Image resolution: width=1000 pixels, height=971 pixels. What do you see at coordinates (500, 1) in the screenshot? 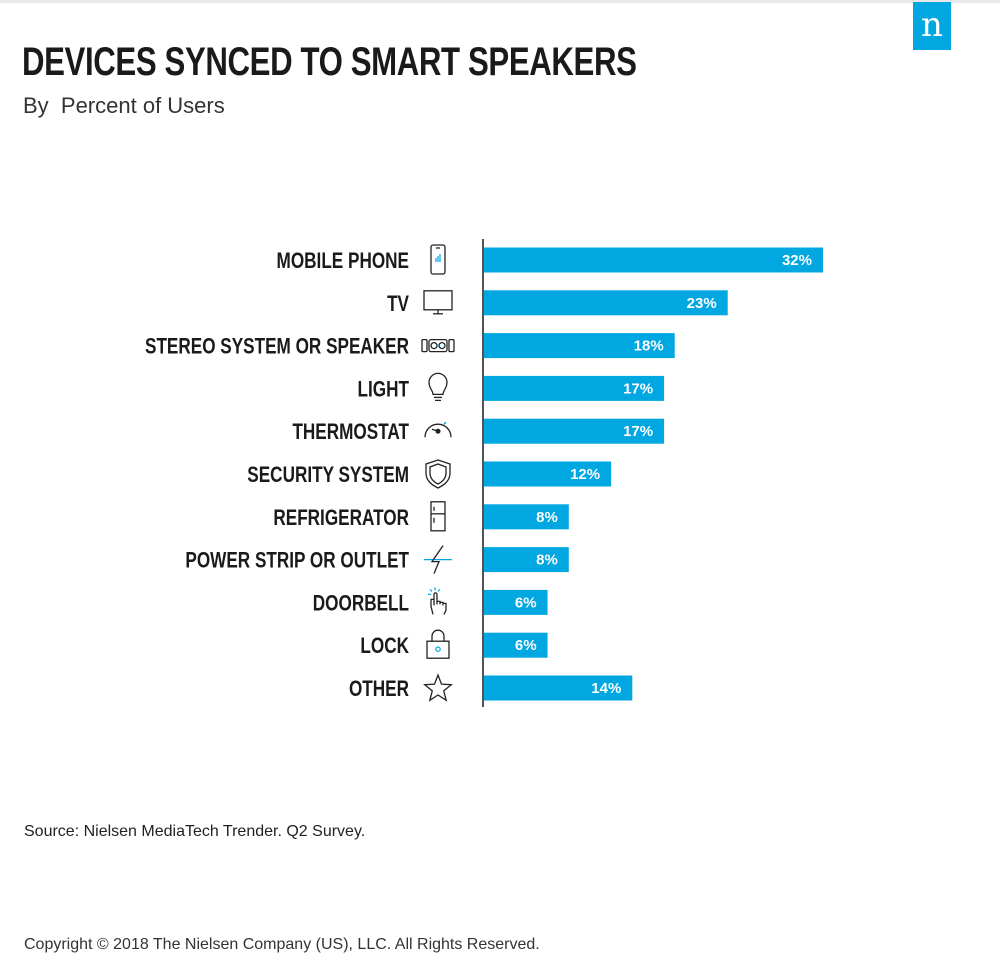
I see `top-rule` at bounding box center [500, 1].